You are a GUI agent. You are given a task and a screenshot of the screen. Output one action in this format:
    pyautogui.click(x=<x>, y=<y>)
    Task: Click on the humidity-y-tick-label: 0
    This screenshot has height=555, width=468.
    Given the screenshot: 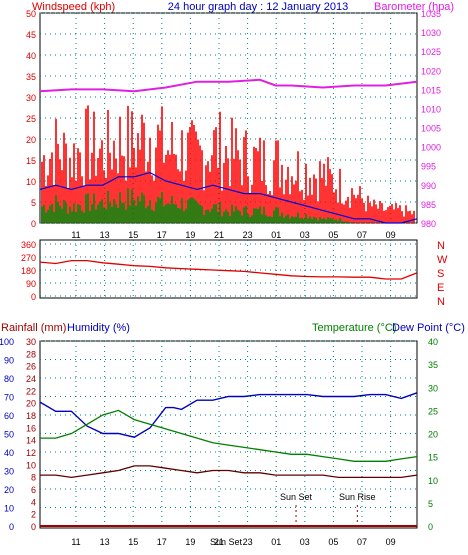 What is the action you would take?
    pyautogui.click(x=11, y=527)
    